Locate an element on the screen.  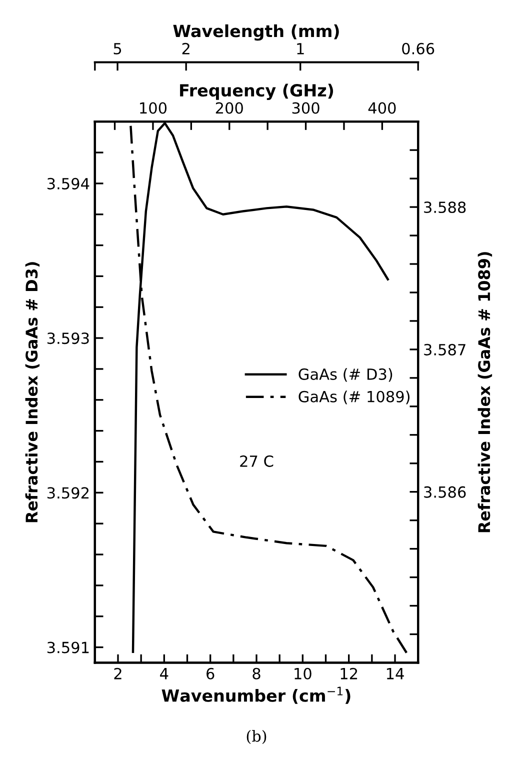
text: 0.66 is located at coordinates (418, 48).